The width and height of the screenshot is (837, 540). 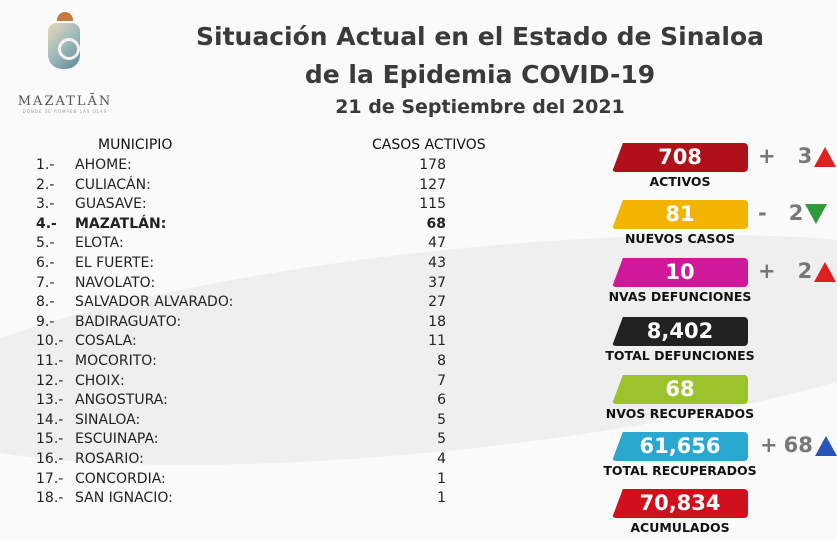 I want to click on municipio-name: BADIRAGUATO:, so click(x=128, y=321).